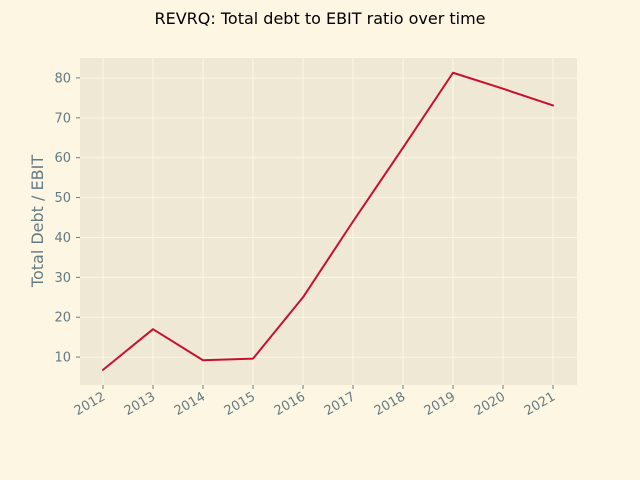  What do you see at coordinates (37, 221) in the screenshot?
I see `y-axis-label: Total Debt / EBIT` at bounding box center [37, 221].